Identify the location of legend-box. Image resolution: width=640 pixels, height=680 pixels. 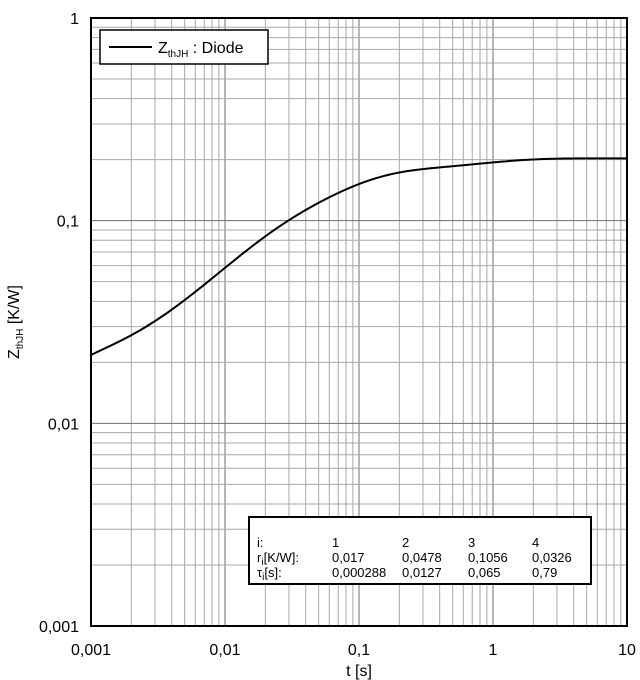
(184, 47).